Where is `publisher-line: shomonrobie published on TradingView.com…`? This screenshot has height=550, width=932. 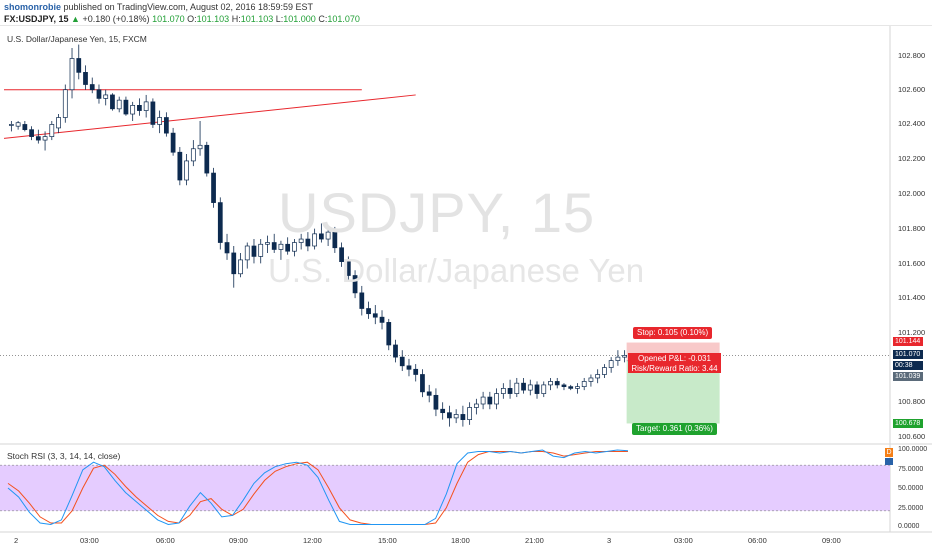 publisher-line: shomonrobie published on TradingView.com… is located at coordinates (158, 7).